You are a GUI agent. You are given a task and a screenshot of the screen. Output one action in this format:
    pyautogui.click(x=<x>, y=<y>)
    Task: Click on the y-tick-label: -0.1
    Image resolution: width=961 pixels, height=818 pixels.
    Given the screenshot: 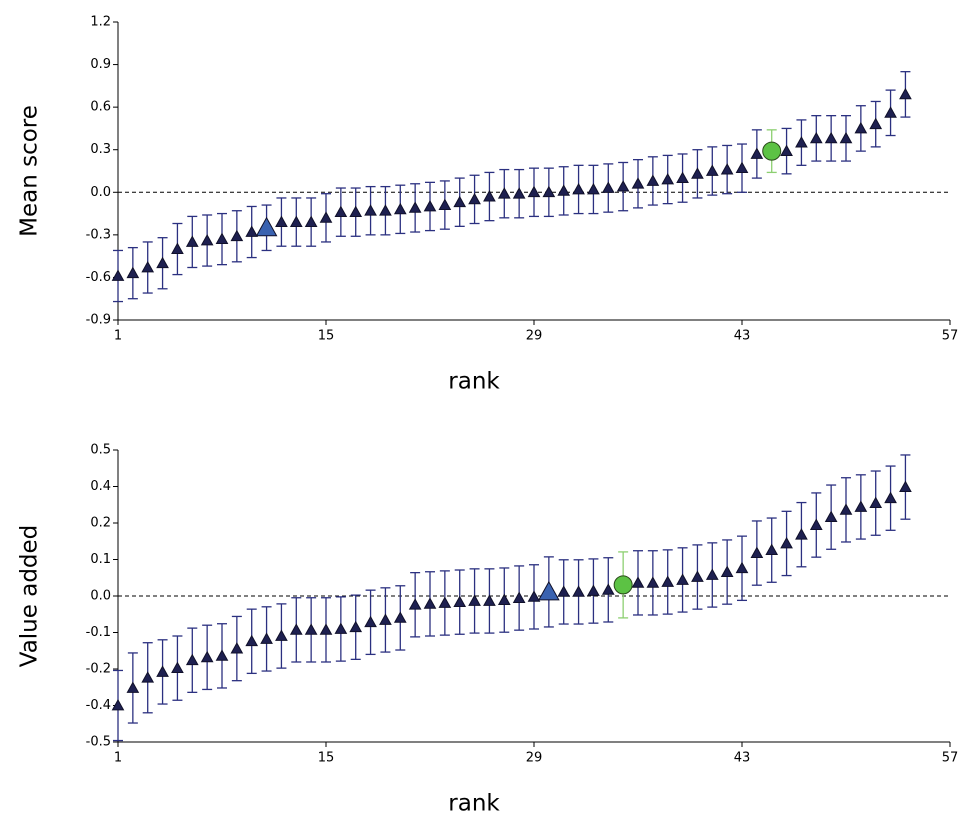 What is the action you would take?
    pyautogui.click(x=98, y=632)
    